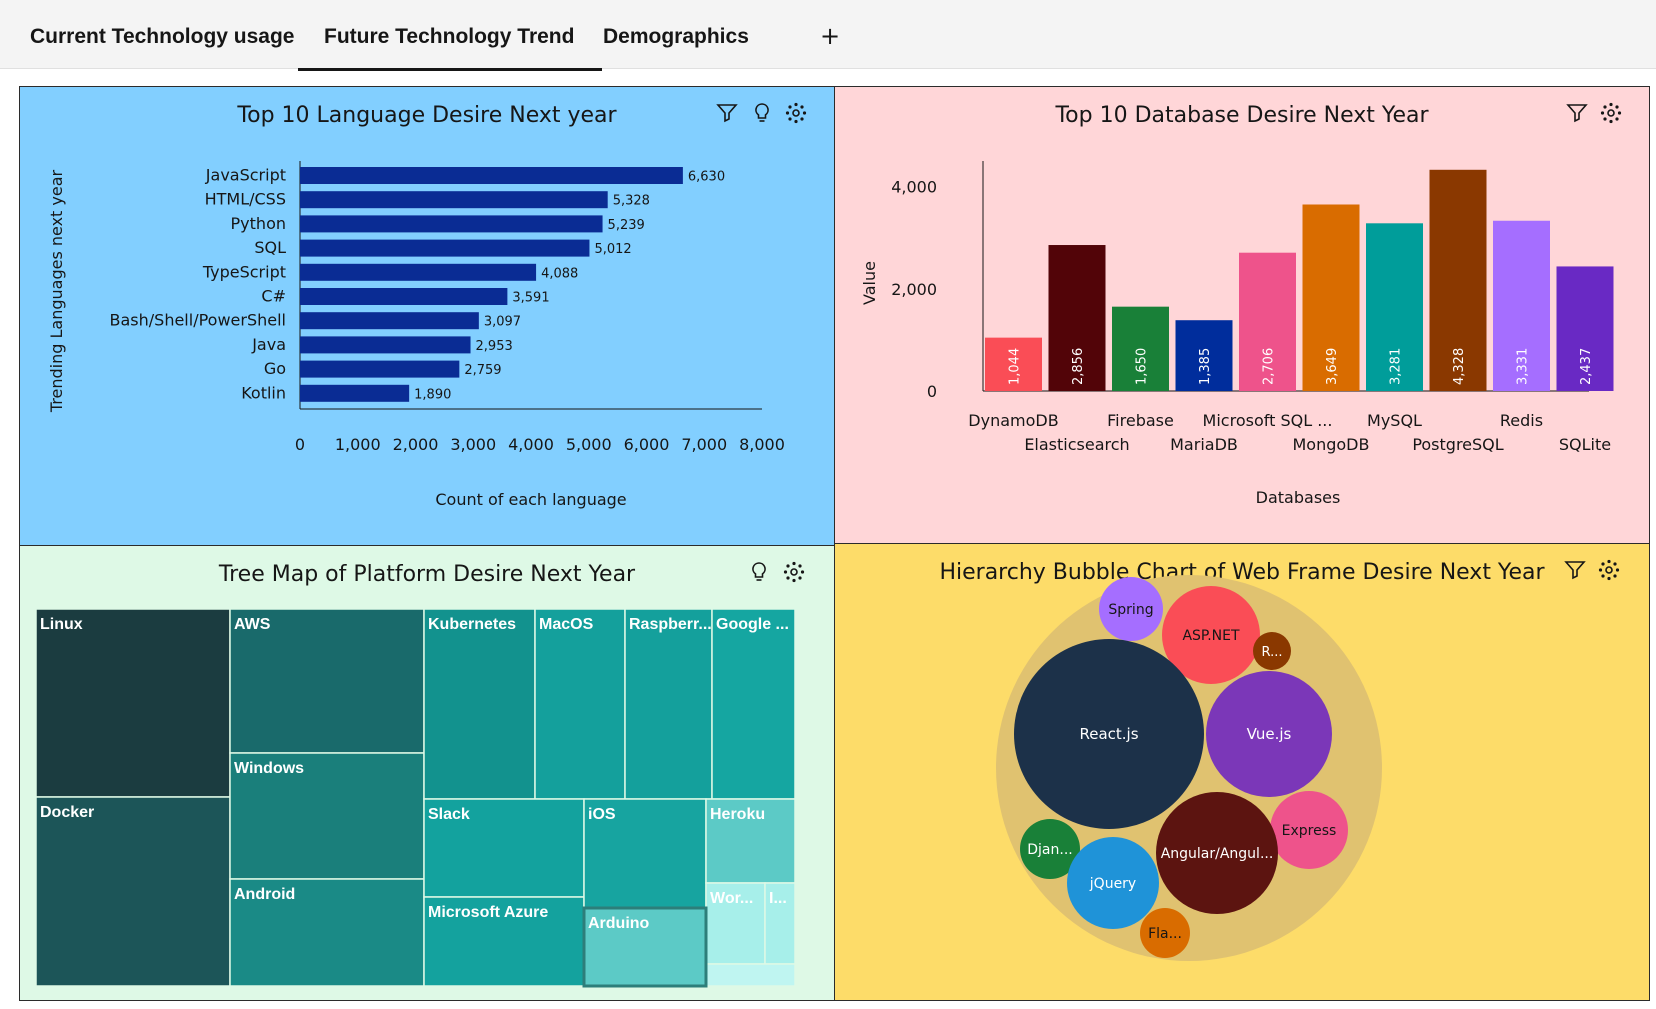 This screenshot has width=1656, height=1009. What do you see at coordinates (602, 814) in the screenshot?
I see `treemap-label: iOS` at bounding box center [602, 814].